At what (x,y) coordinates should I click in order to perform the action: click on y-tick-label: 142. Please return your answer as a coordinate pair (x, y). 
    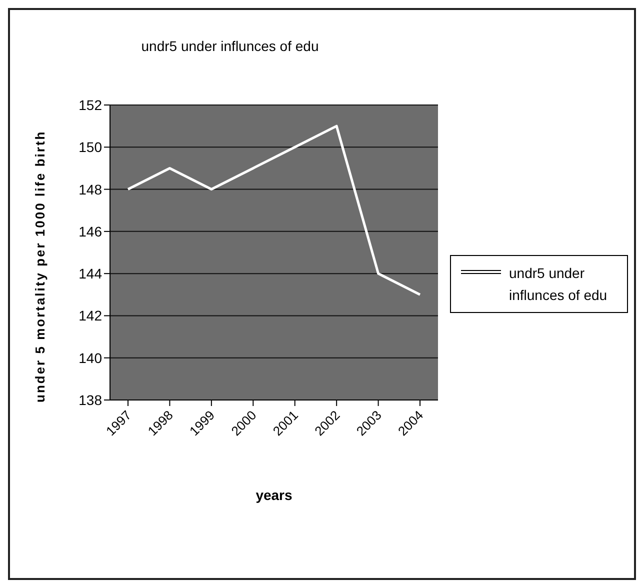
    Looking at the image, I should click on (90, 316).